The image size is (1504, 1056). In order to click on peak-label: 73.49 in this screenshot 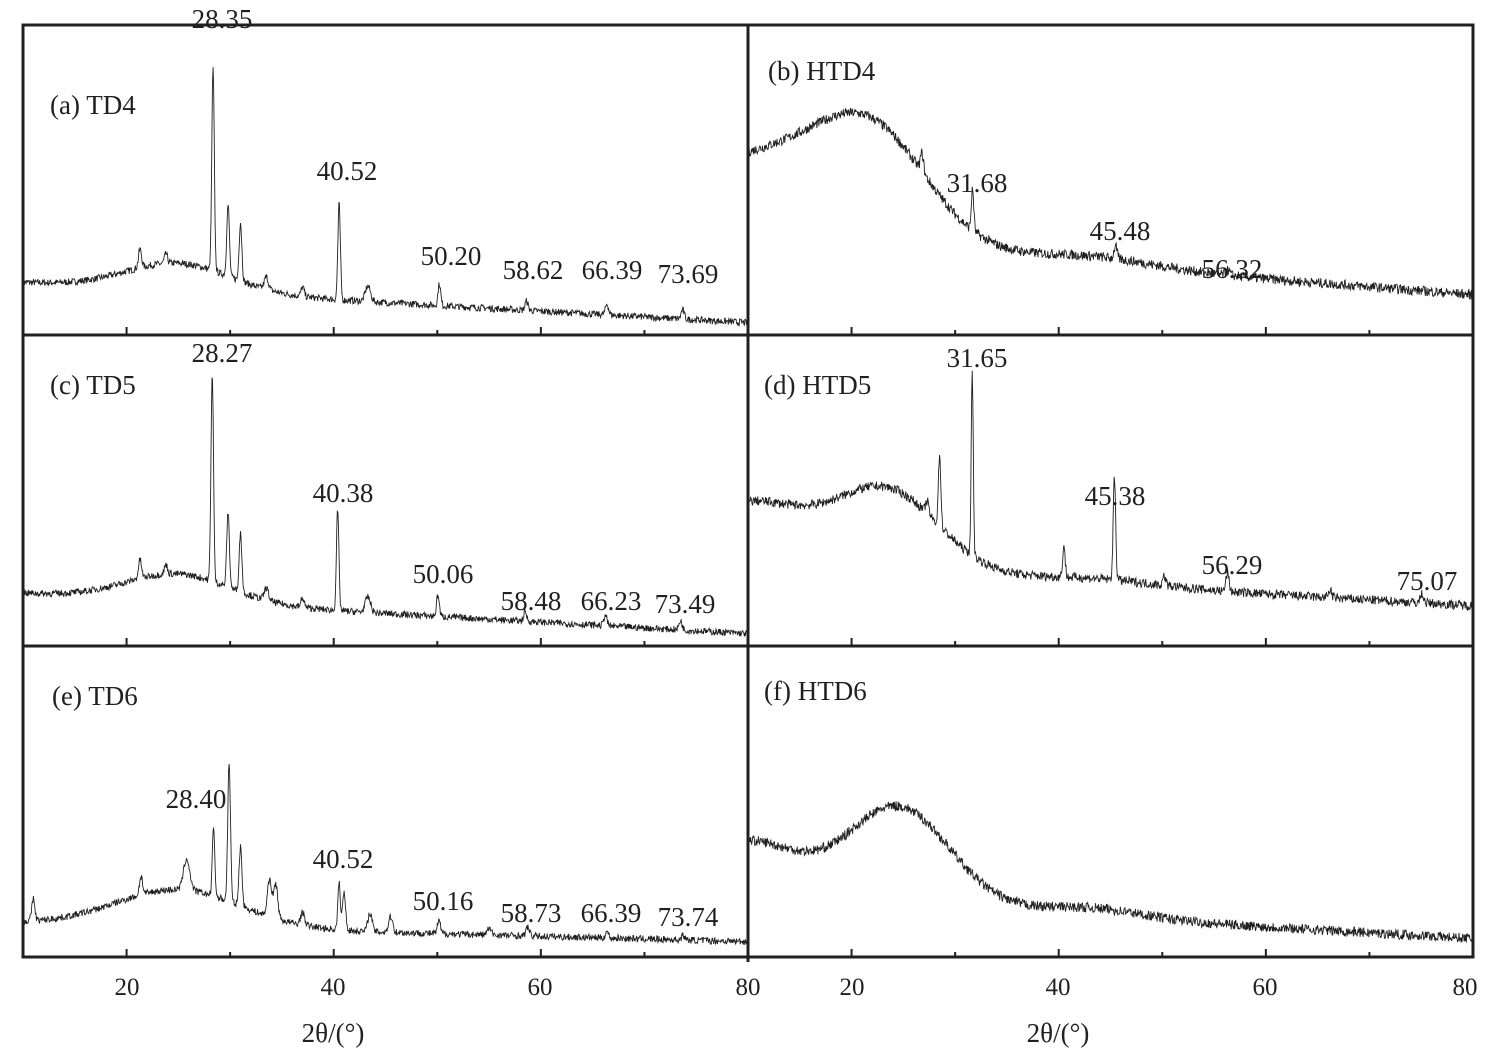, I will do `click(685, 604)`.